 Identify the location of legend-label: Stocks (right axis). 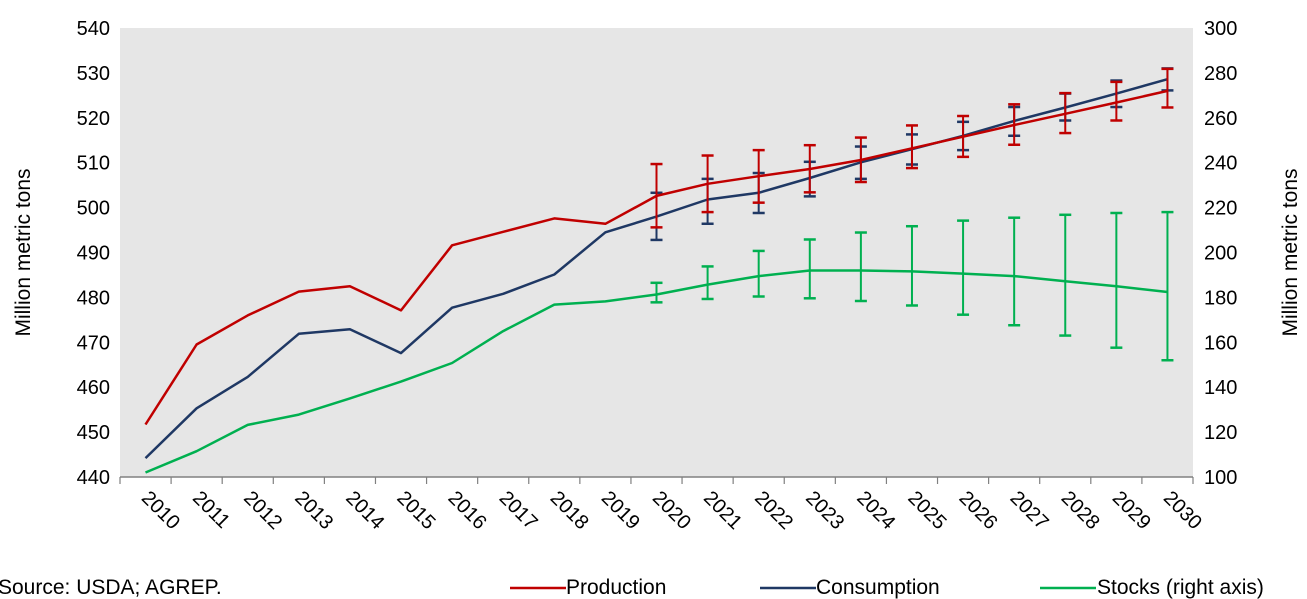
(1180, 587).